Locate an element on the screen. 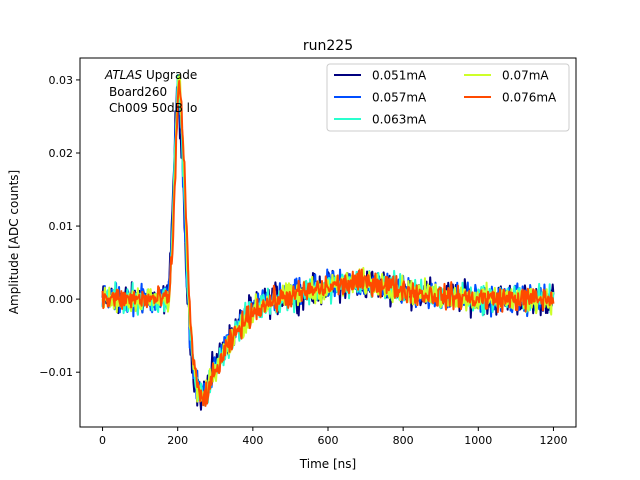  legend-label: 0.07mA is located at coordinates (525, 76).